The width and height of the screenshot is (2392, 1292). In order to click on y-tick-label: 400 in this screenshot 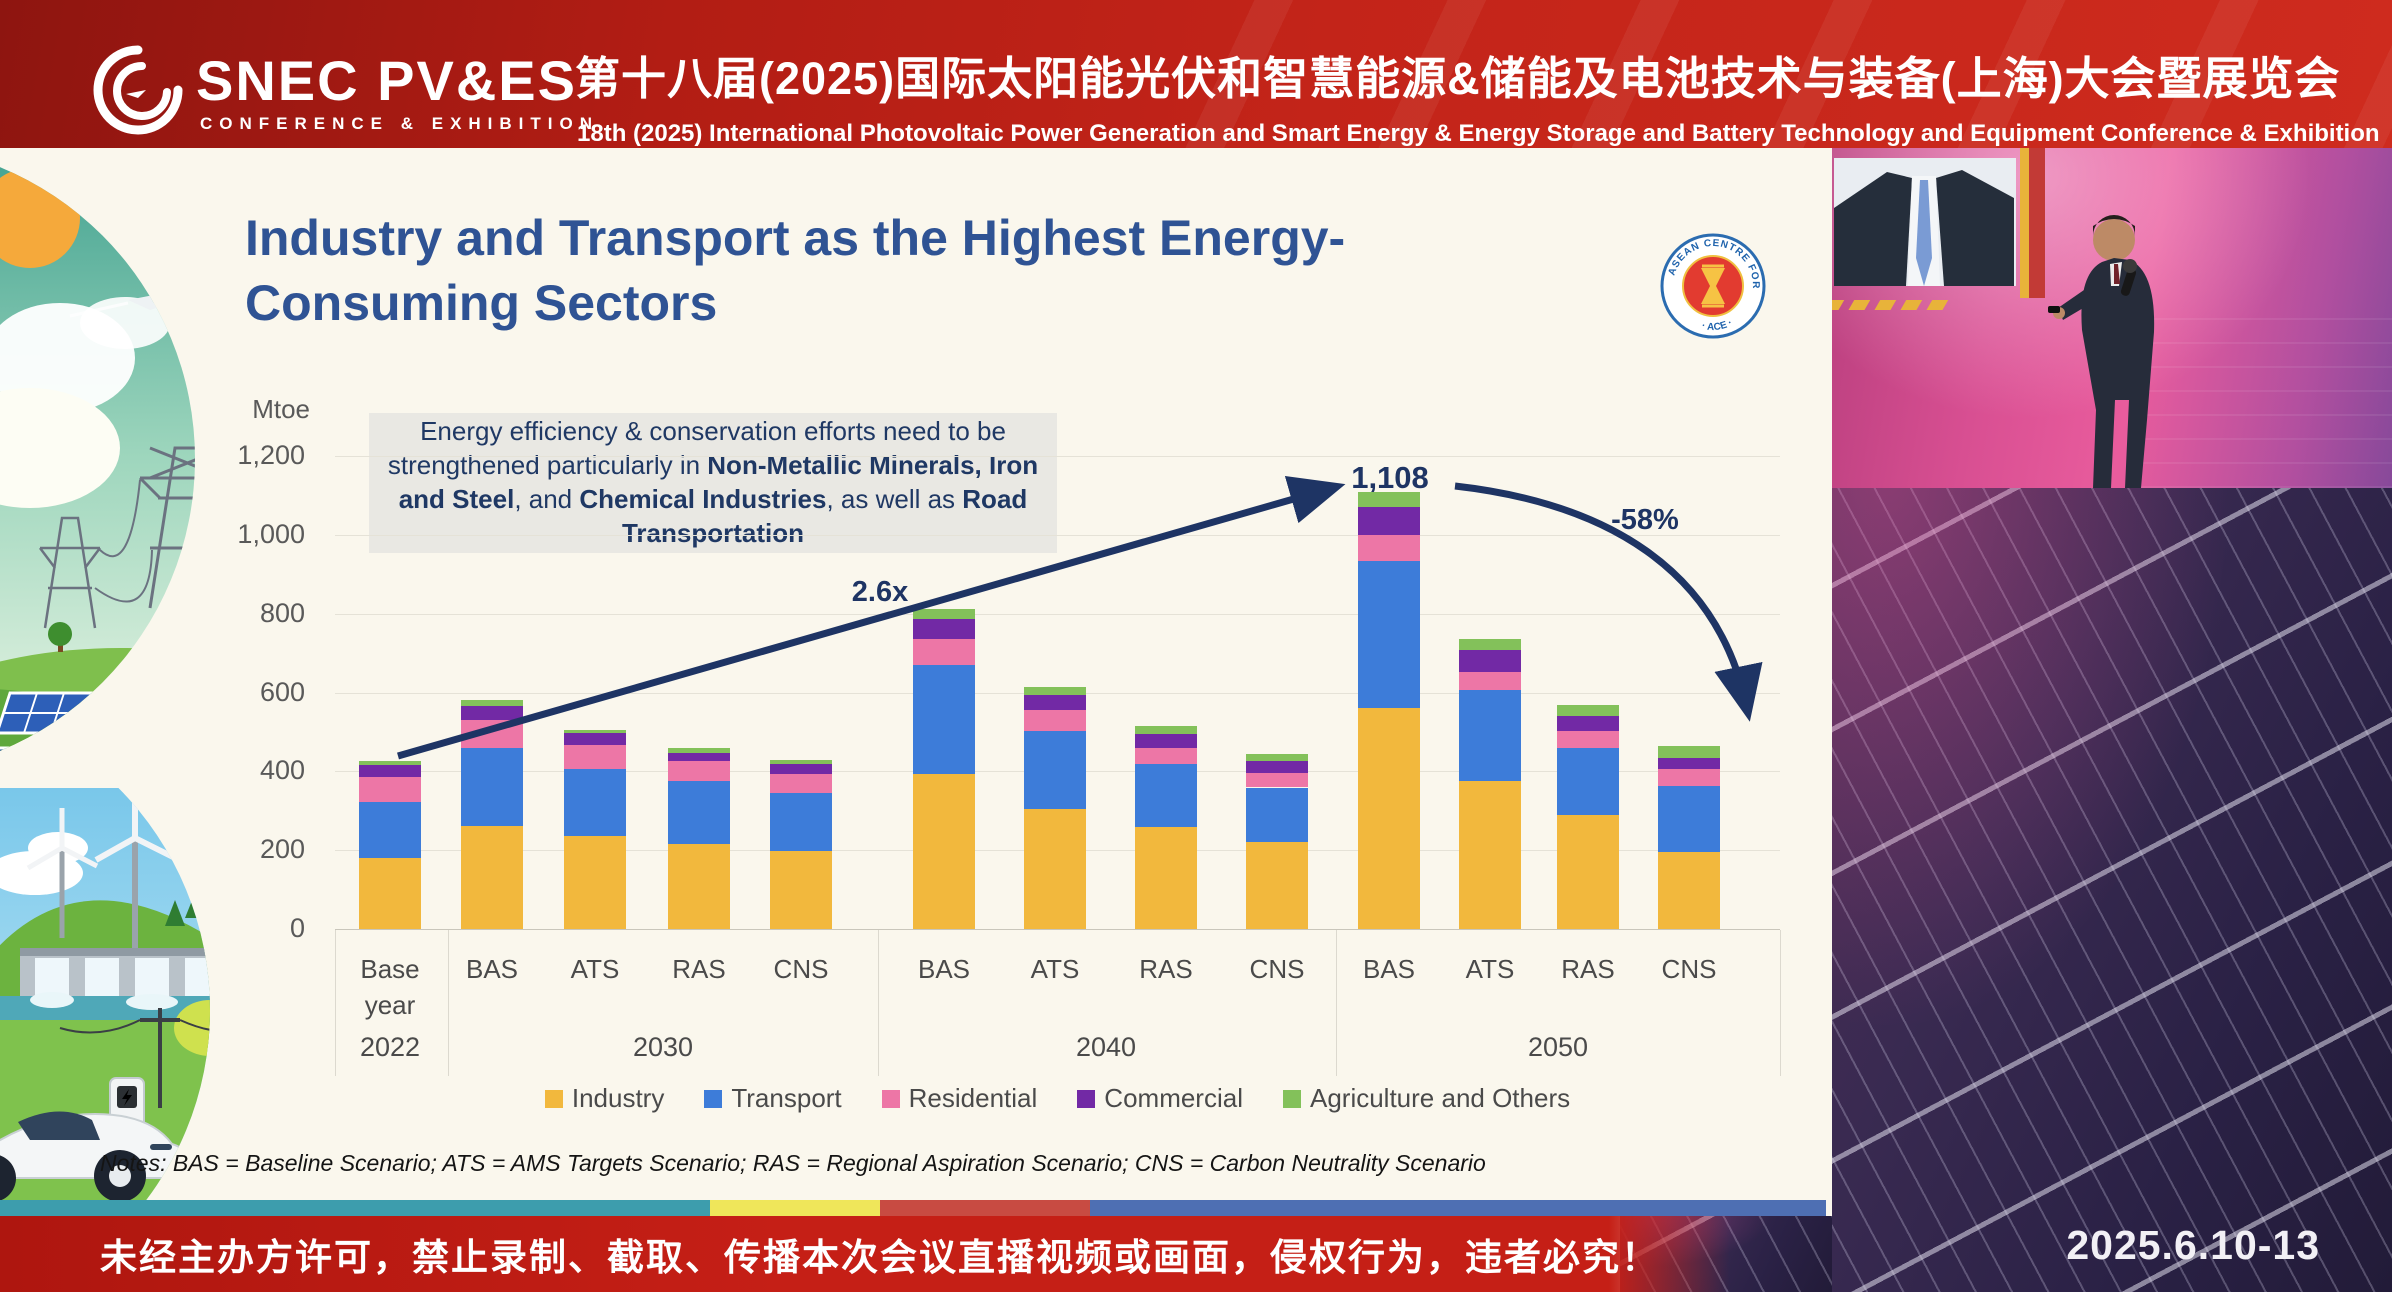, I will do `click(282, 770)`.